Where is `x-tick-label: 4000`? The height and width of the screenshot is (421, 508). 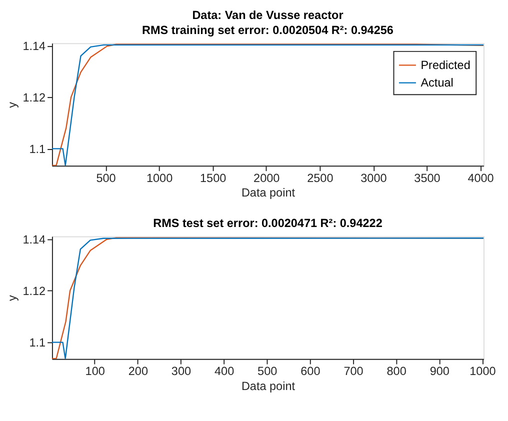
x-tick-label: 4000 is located at coordinates (481, 178).